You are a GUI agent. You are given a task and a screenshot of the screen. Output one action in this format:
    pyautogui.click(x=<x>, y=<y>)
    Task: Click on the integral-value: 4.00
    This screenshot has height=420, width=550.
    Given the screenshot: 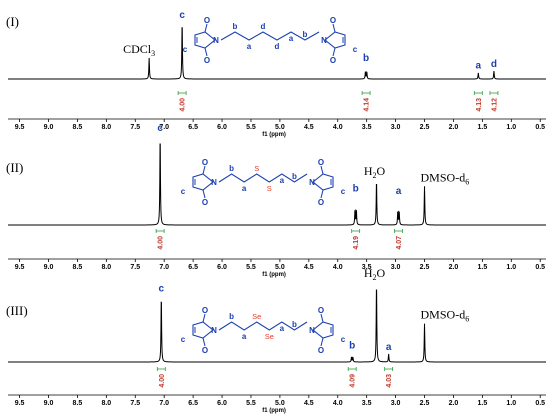 What is the action you would take?
    pyautogui.click(x=161, y=243)
    